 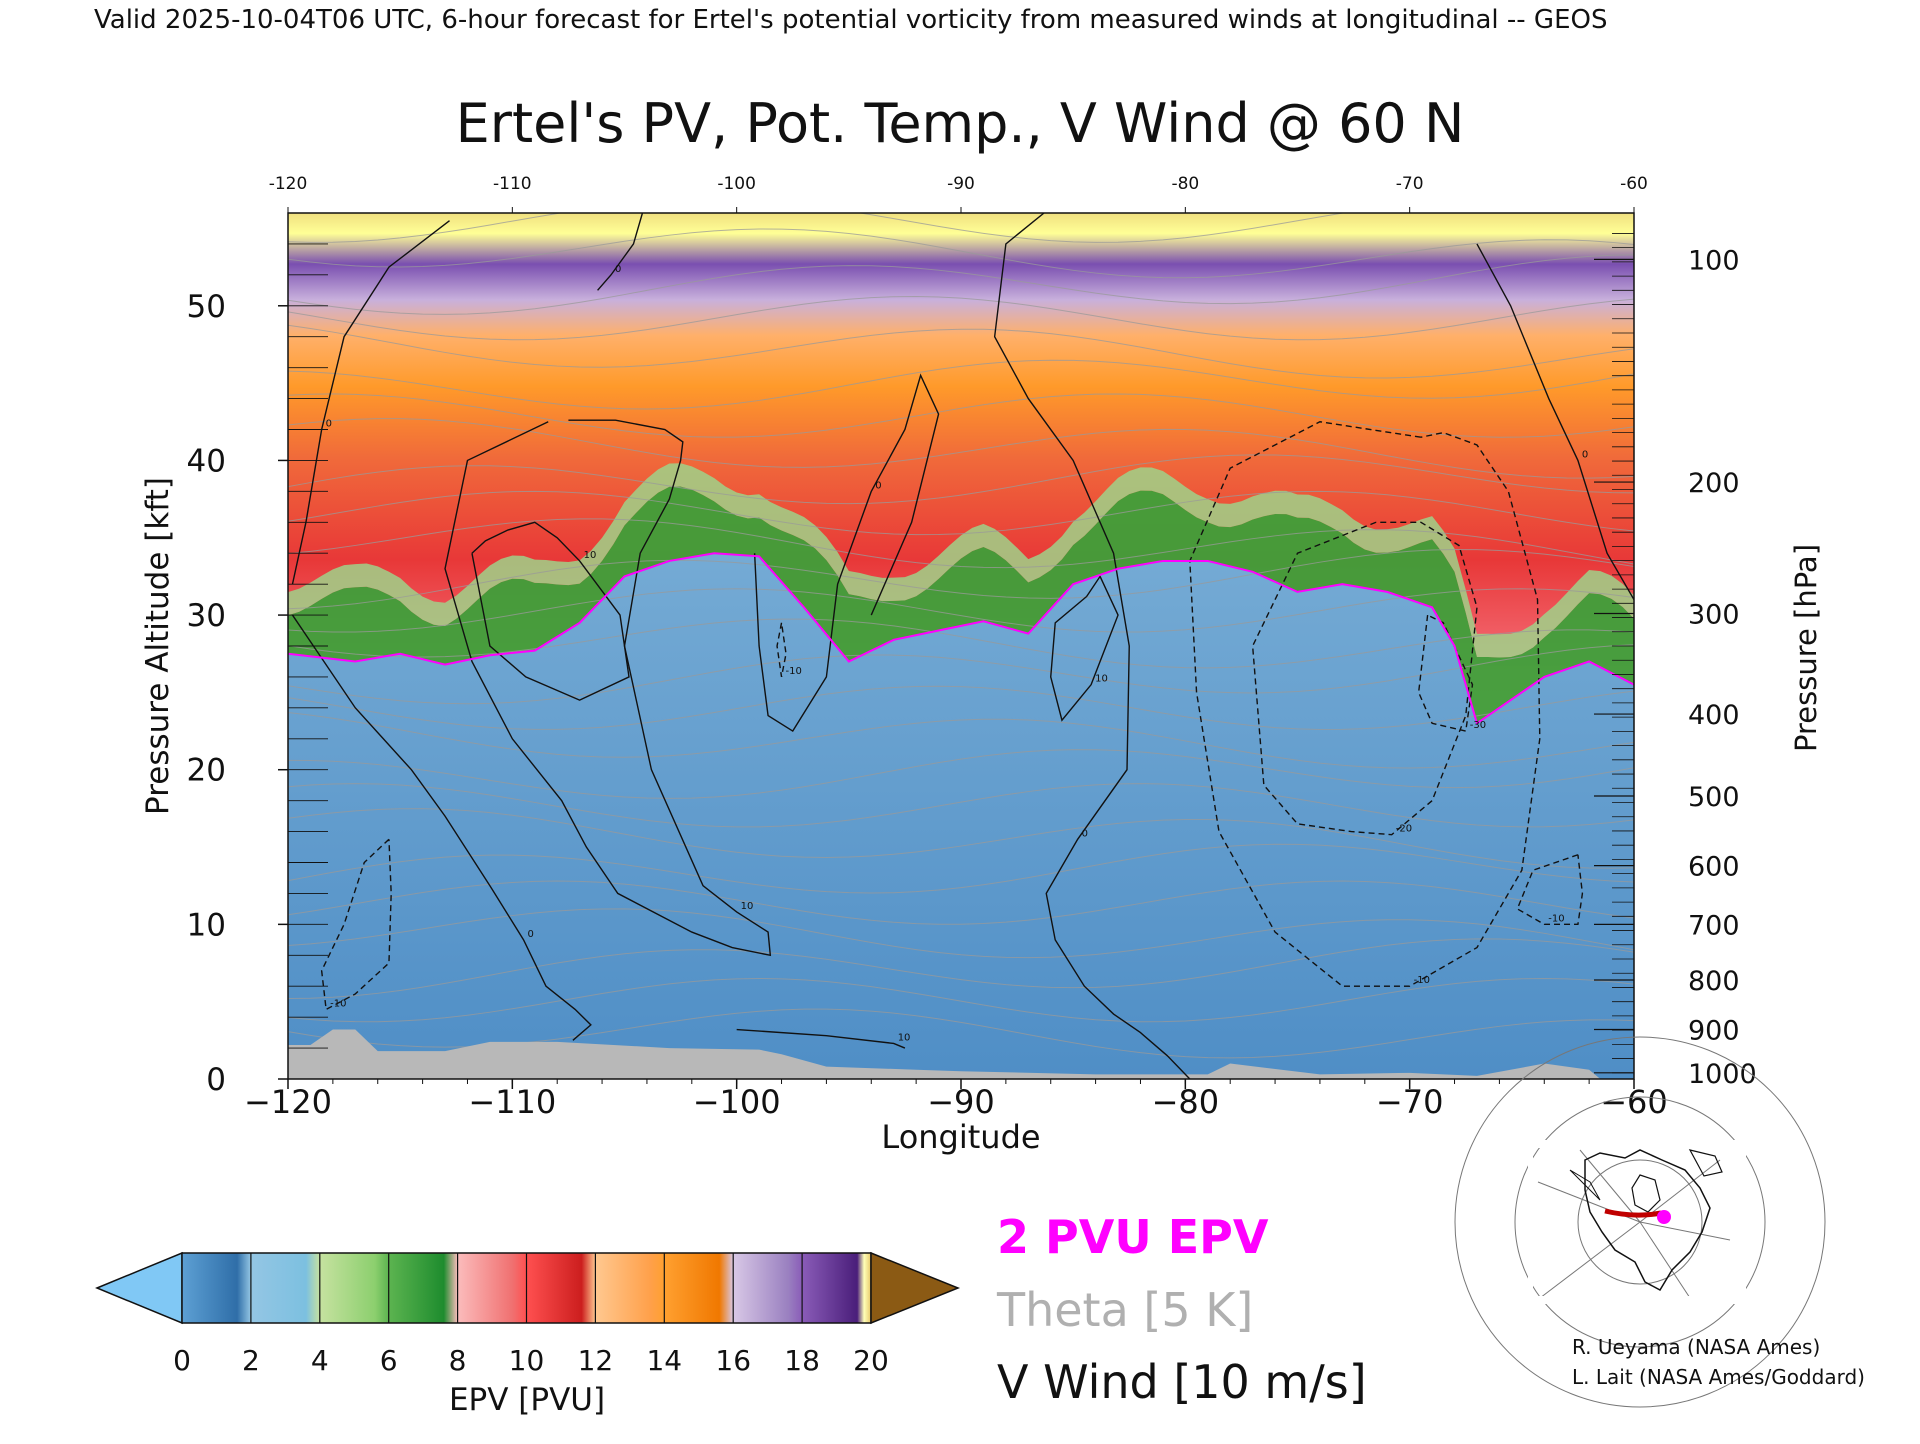 I want to click on pressure-tick-label: 800, so click(x=1714, y=981).